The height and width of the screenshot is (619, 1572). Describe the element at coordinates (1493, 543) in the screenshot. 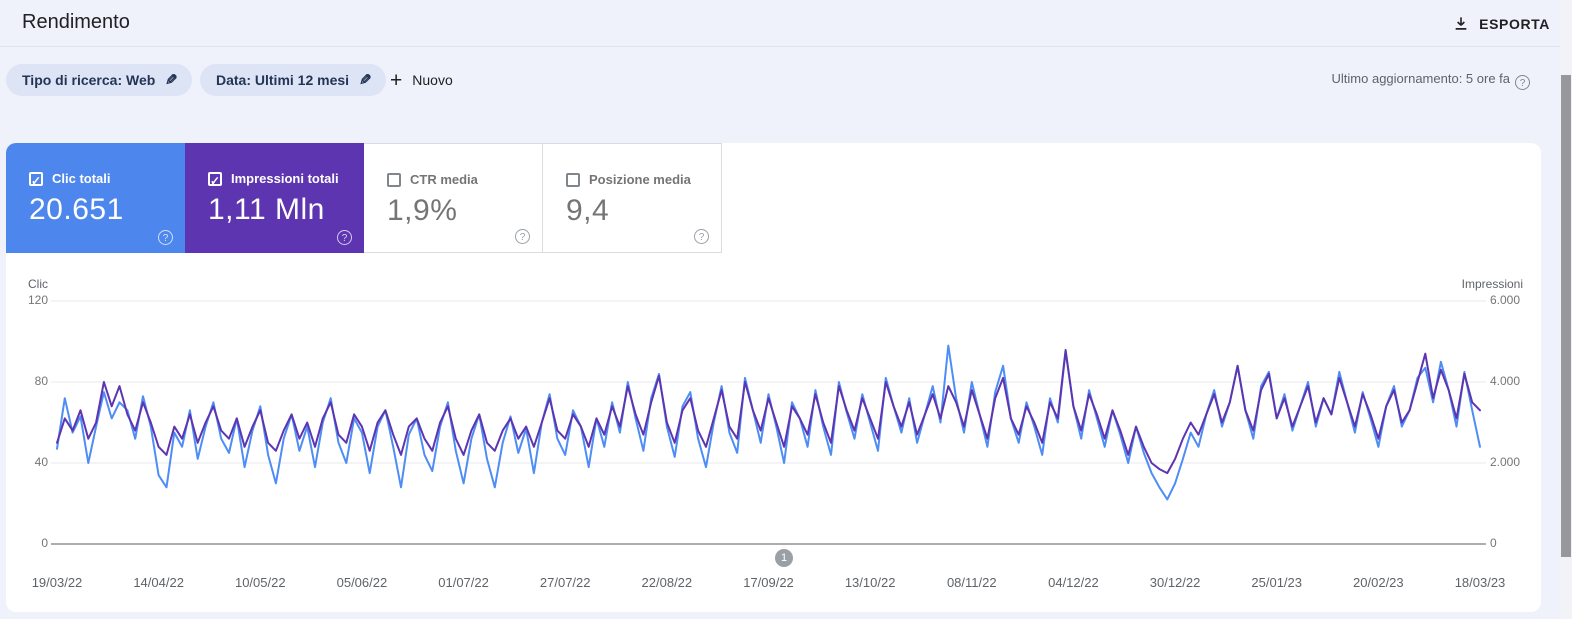

I see `right-axis-tick: 0` at that location.